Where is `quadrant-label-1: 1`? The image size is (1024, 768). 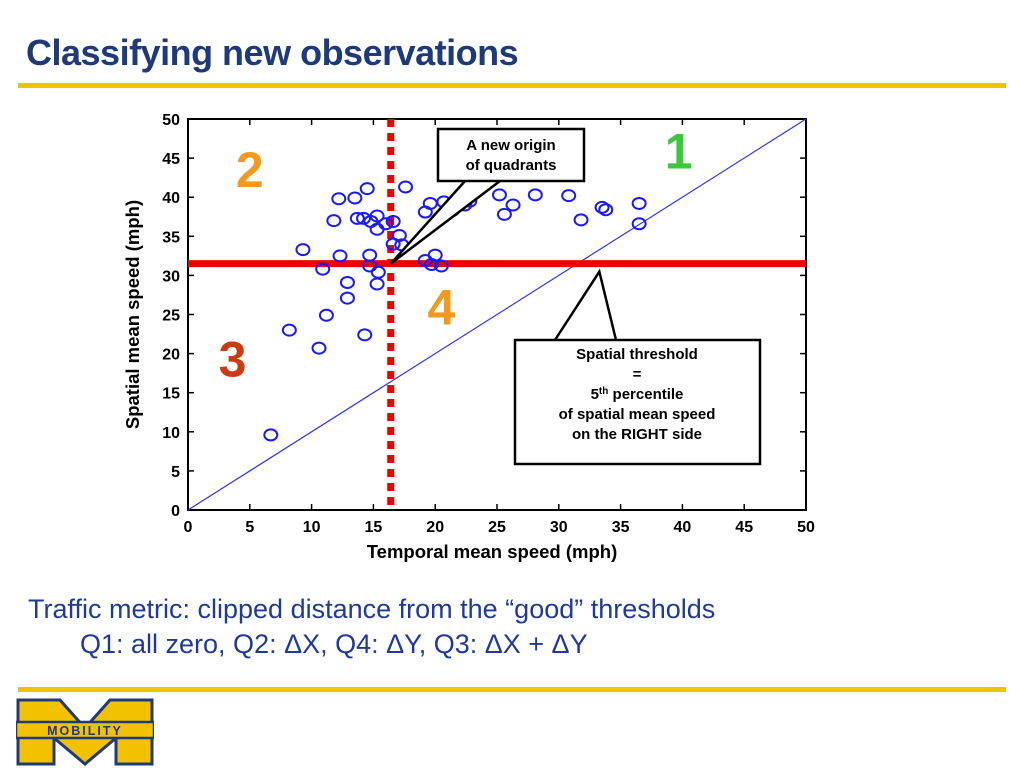
quadrant-label-1: 1 is located at coordinates (679, 151).